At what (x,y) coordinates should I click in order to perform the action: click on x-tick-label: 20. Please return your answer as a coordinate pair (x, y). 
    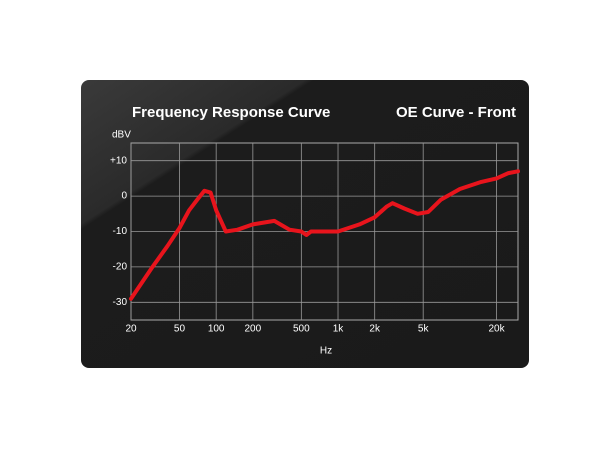
    Looking at the image, I should click on (131, 329).